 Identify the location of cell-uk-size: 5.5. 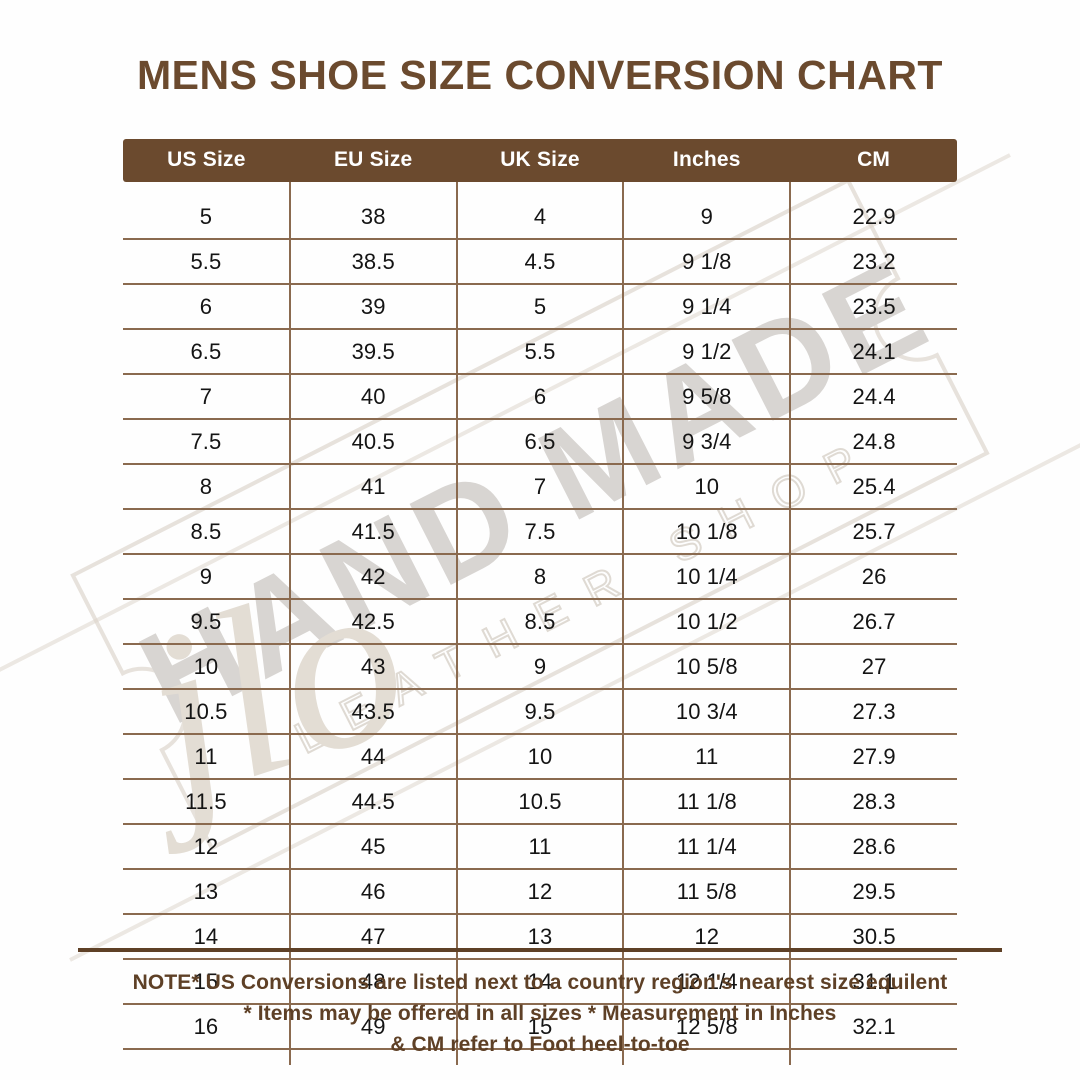
(540, 352).